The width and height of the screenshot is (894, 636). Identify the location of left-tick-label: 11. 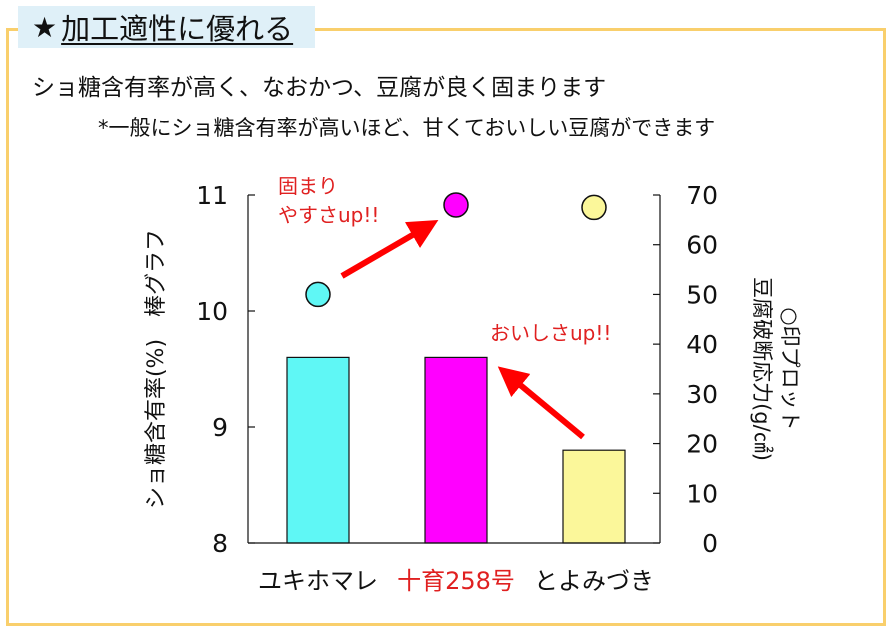
(212, 195).